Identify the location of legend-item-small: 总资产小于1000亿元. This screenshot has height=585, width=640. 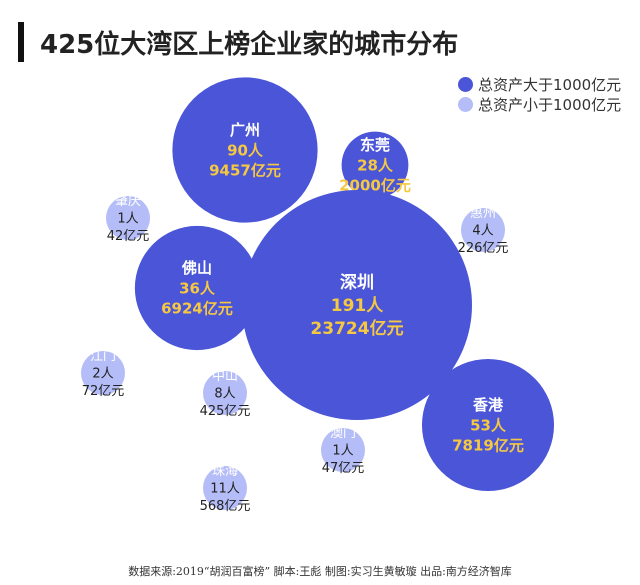
(539, 104).